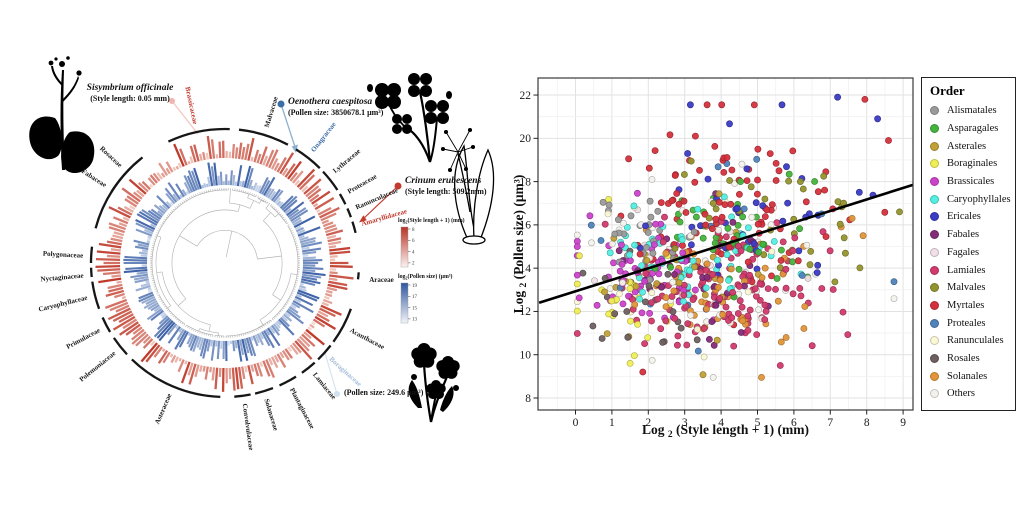 The height and width of the screenshot is (512, 1024). I want to click on legend-dot, so click(934, 146).